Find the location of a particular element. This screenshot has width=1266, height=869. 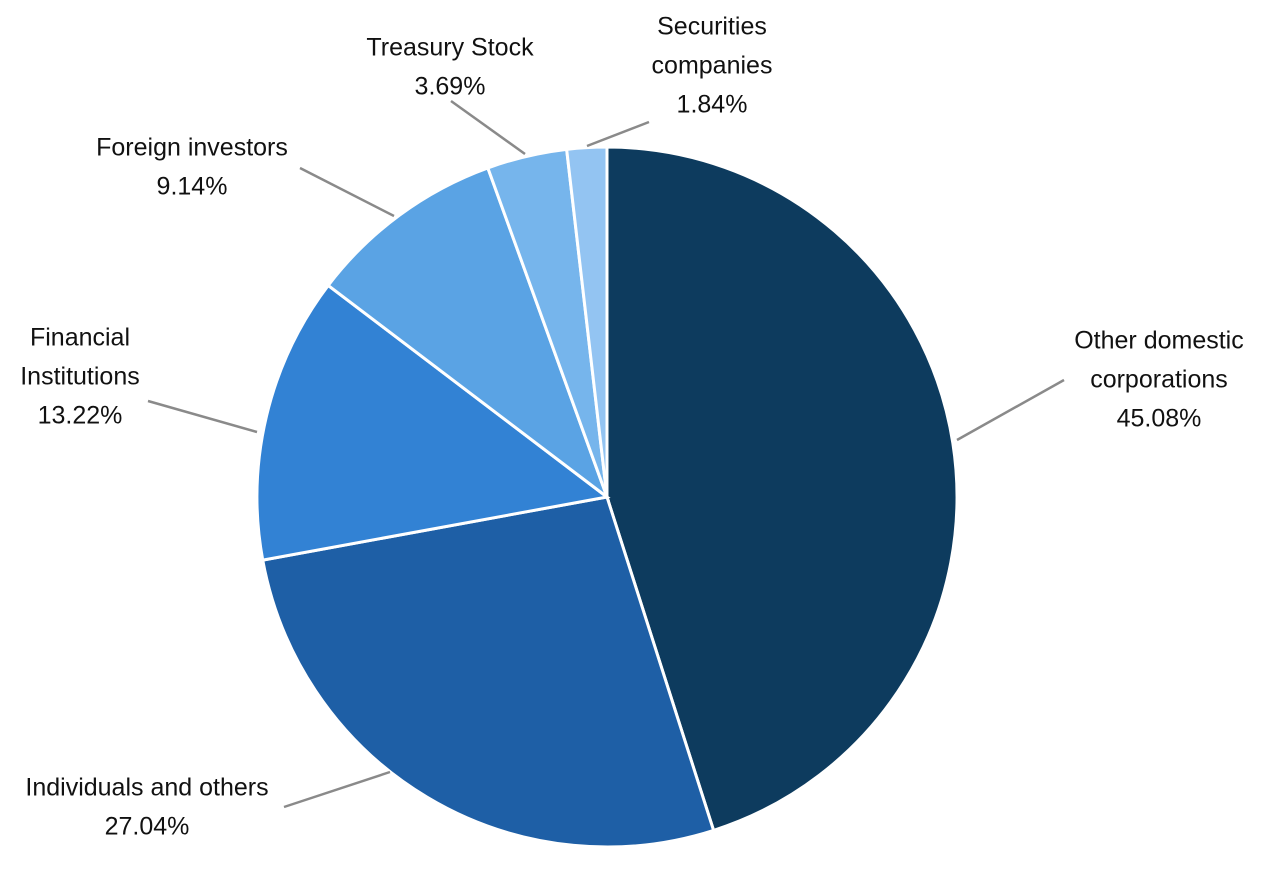

slice-name-label: Foreign investors is located at coordinates (192, 148).